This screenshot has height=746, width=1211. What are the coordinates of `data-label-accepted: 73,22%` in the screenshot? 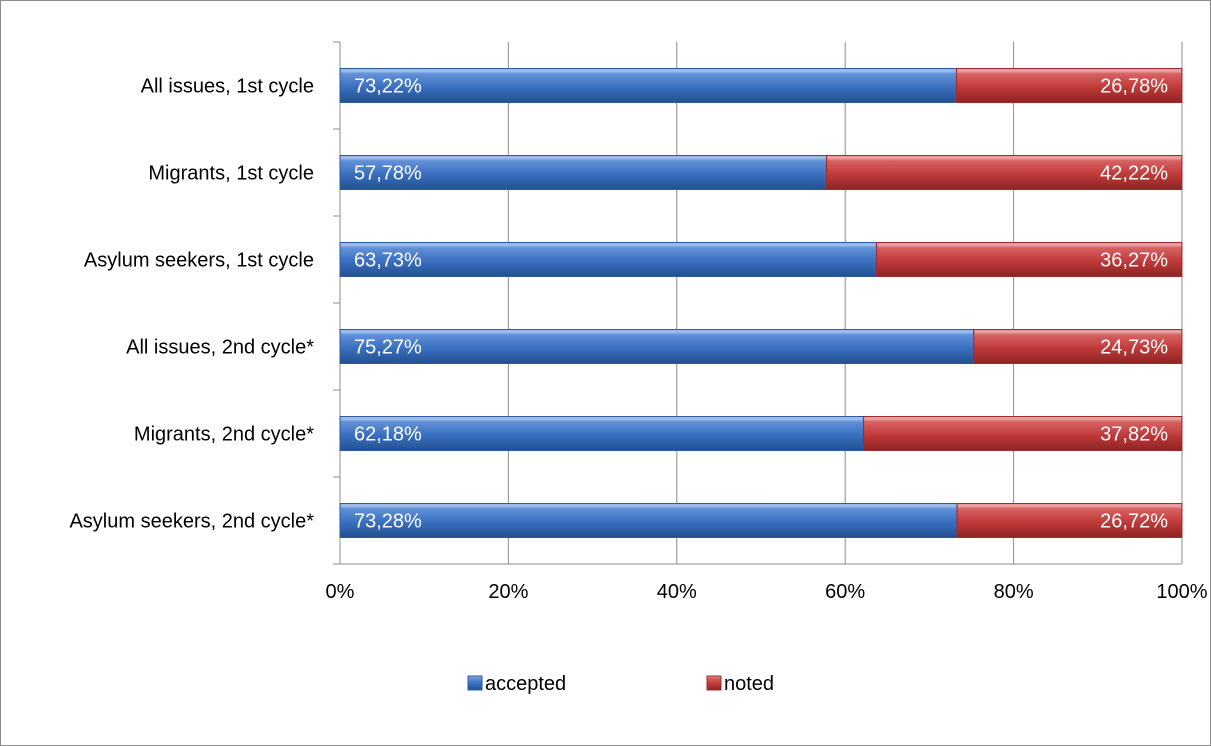 It's located at (388, 87).